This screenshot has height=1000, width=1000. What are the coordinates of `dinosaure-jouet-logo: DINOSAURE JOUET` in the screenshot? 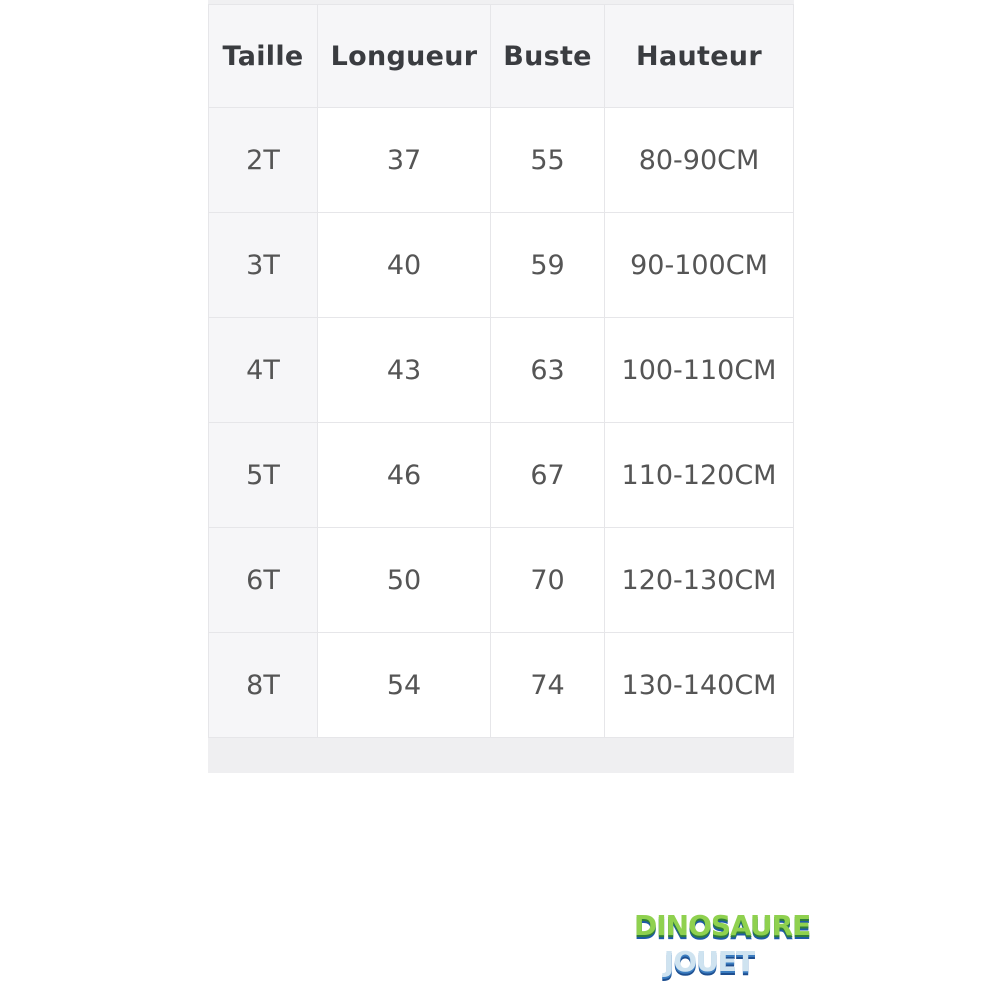 It's located at (722, 950).